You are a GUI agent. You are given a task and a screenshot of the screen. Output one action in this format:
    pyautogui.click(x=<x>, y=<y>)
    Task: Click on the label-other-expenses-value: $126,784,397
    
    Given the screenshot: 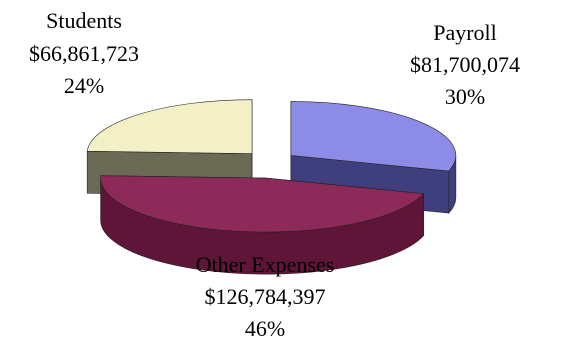 What is the action you would take?
    pyautogui.click(x=265, y=296)
    